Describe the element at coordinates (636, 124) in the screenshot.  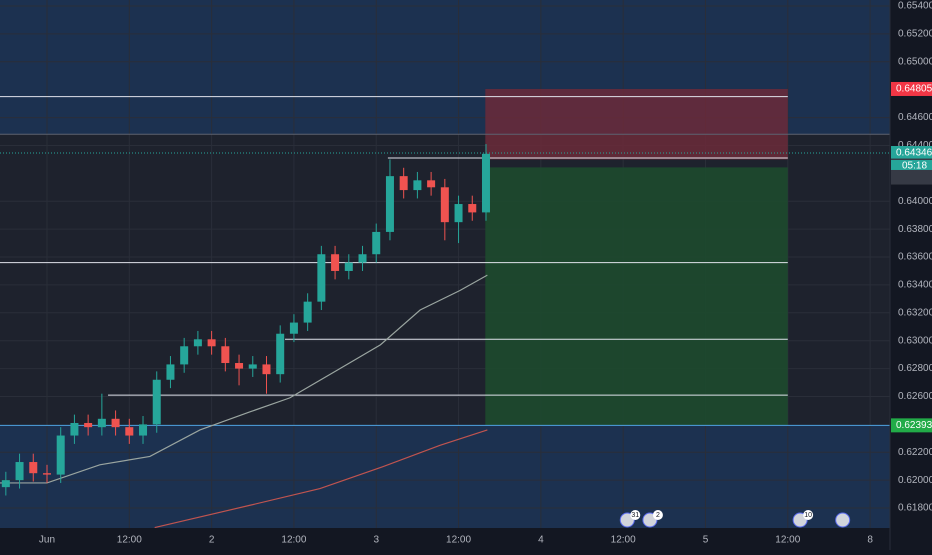
I see `stop-zone` at that location.